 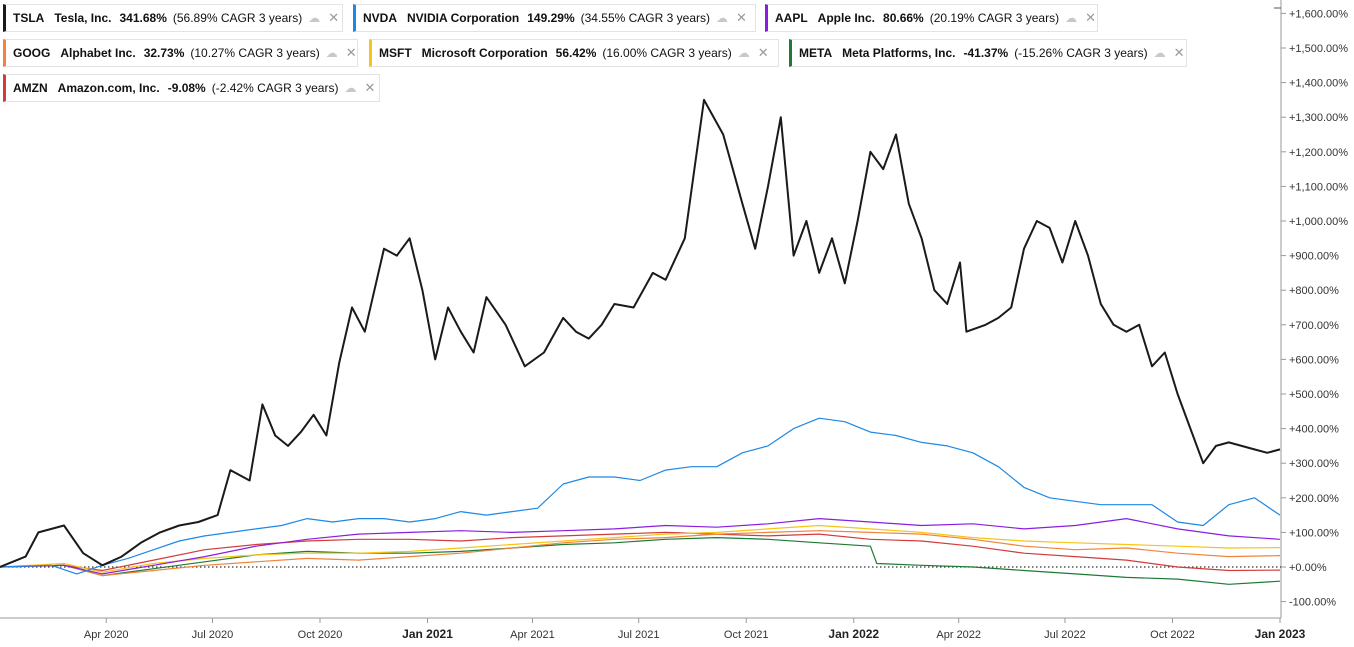 What do you see at coordinates (903, 18) in the screenshot?
I see `legend-return: 80.66%` at bounding box center [903, 18].